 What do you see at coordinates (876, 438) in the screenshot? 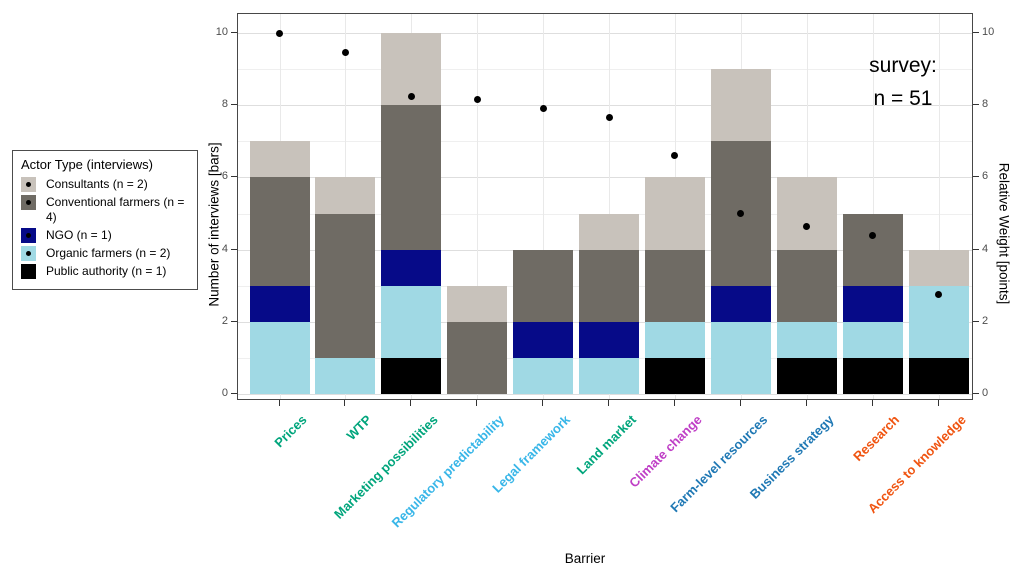
I see `x-category-label: Research` at bounding box center [876, 438].